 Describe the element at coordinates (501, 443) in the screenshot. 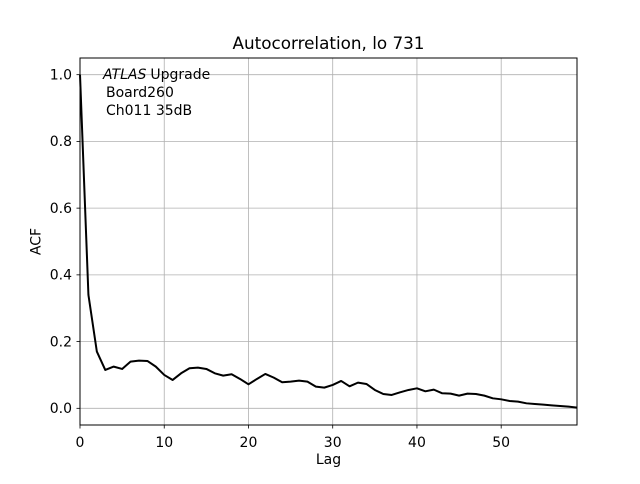

I see `x-tick-label: 50` at that location.